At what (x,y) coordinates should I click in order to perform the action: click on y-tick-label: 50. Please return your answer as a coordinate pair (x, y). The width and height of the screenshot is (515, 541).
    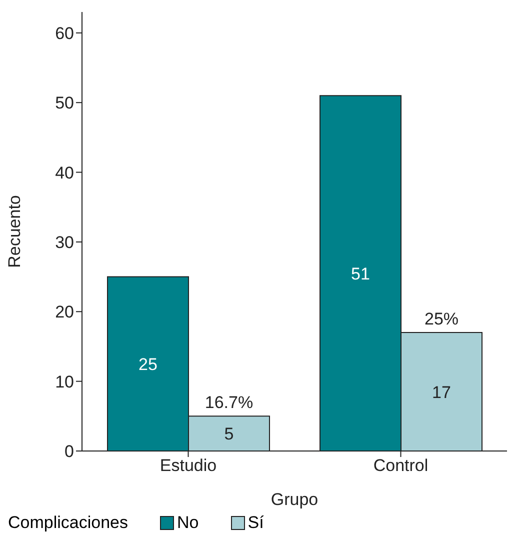
    Looking at the image, I should click on (64, 103).